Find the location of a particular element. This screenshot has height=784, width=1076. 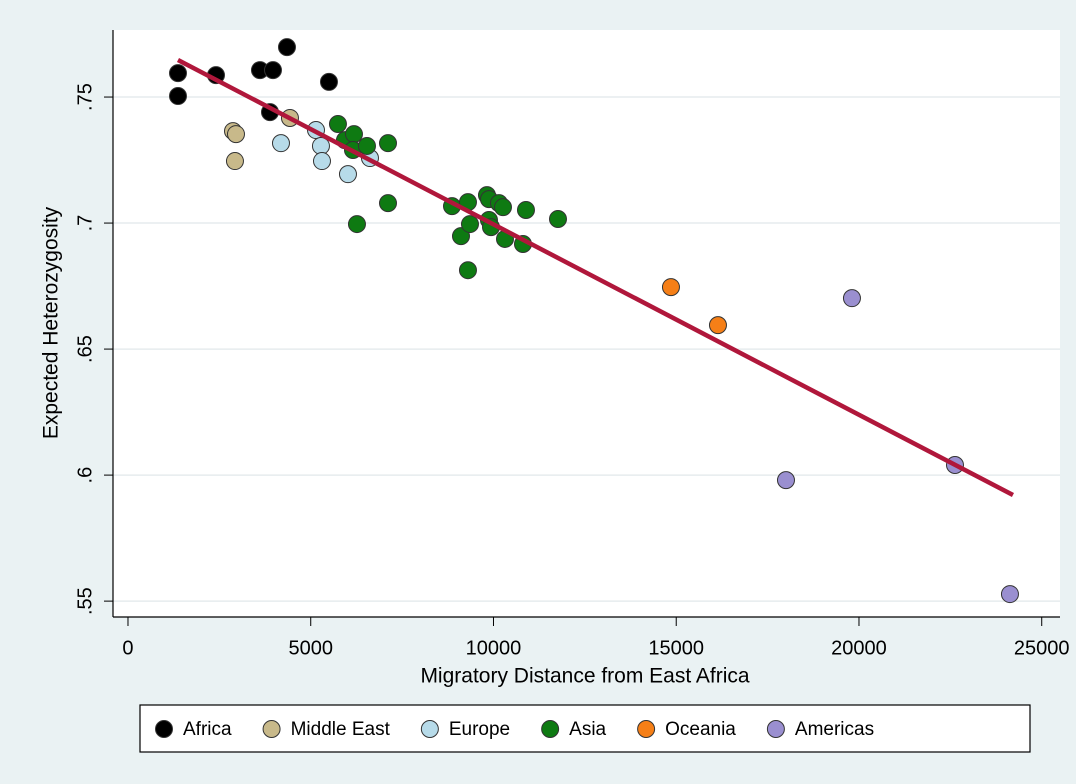

x-tick-label: 20000 is located at coordinates (859, 648).